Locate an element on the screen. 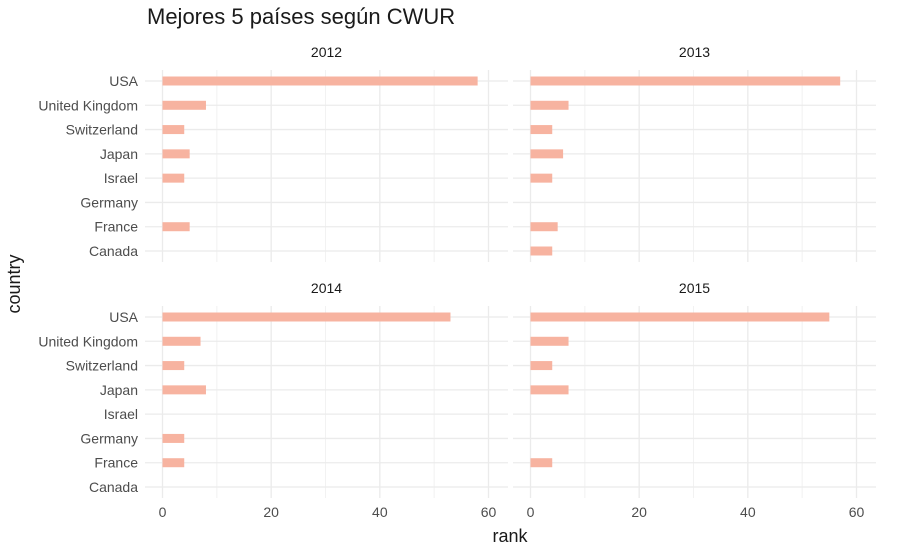 Image resolution: width=898 pixels, height=554 pixels. facet-strip-label: 2014 is located at coordinates (326, 288).